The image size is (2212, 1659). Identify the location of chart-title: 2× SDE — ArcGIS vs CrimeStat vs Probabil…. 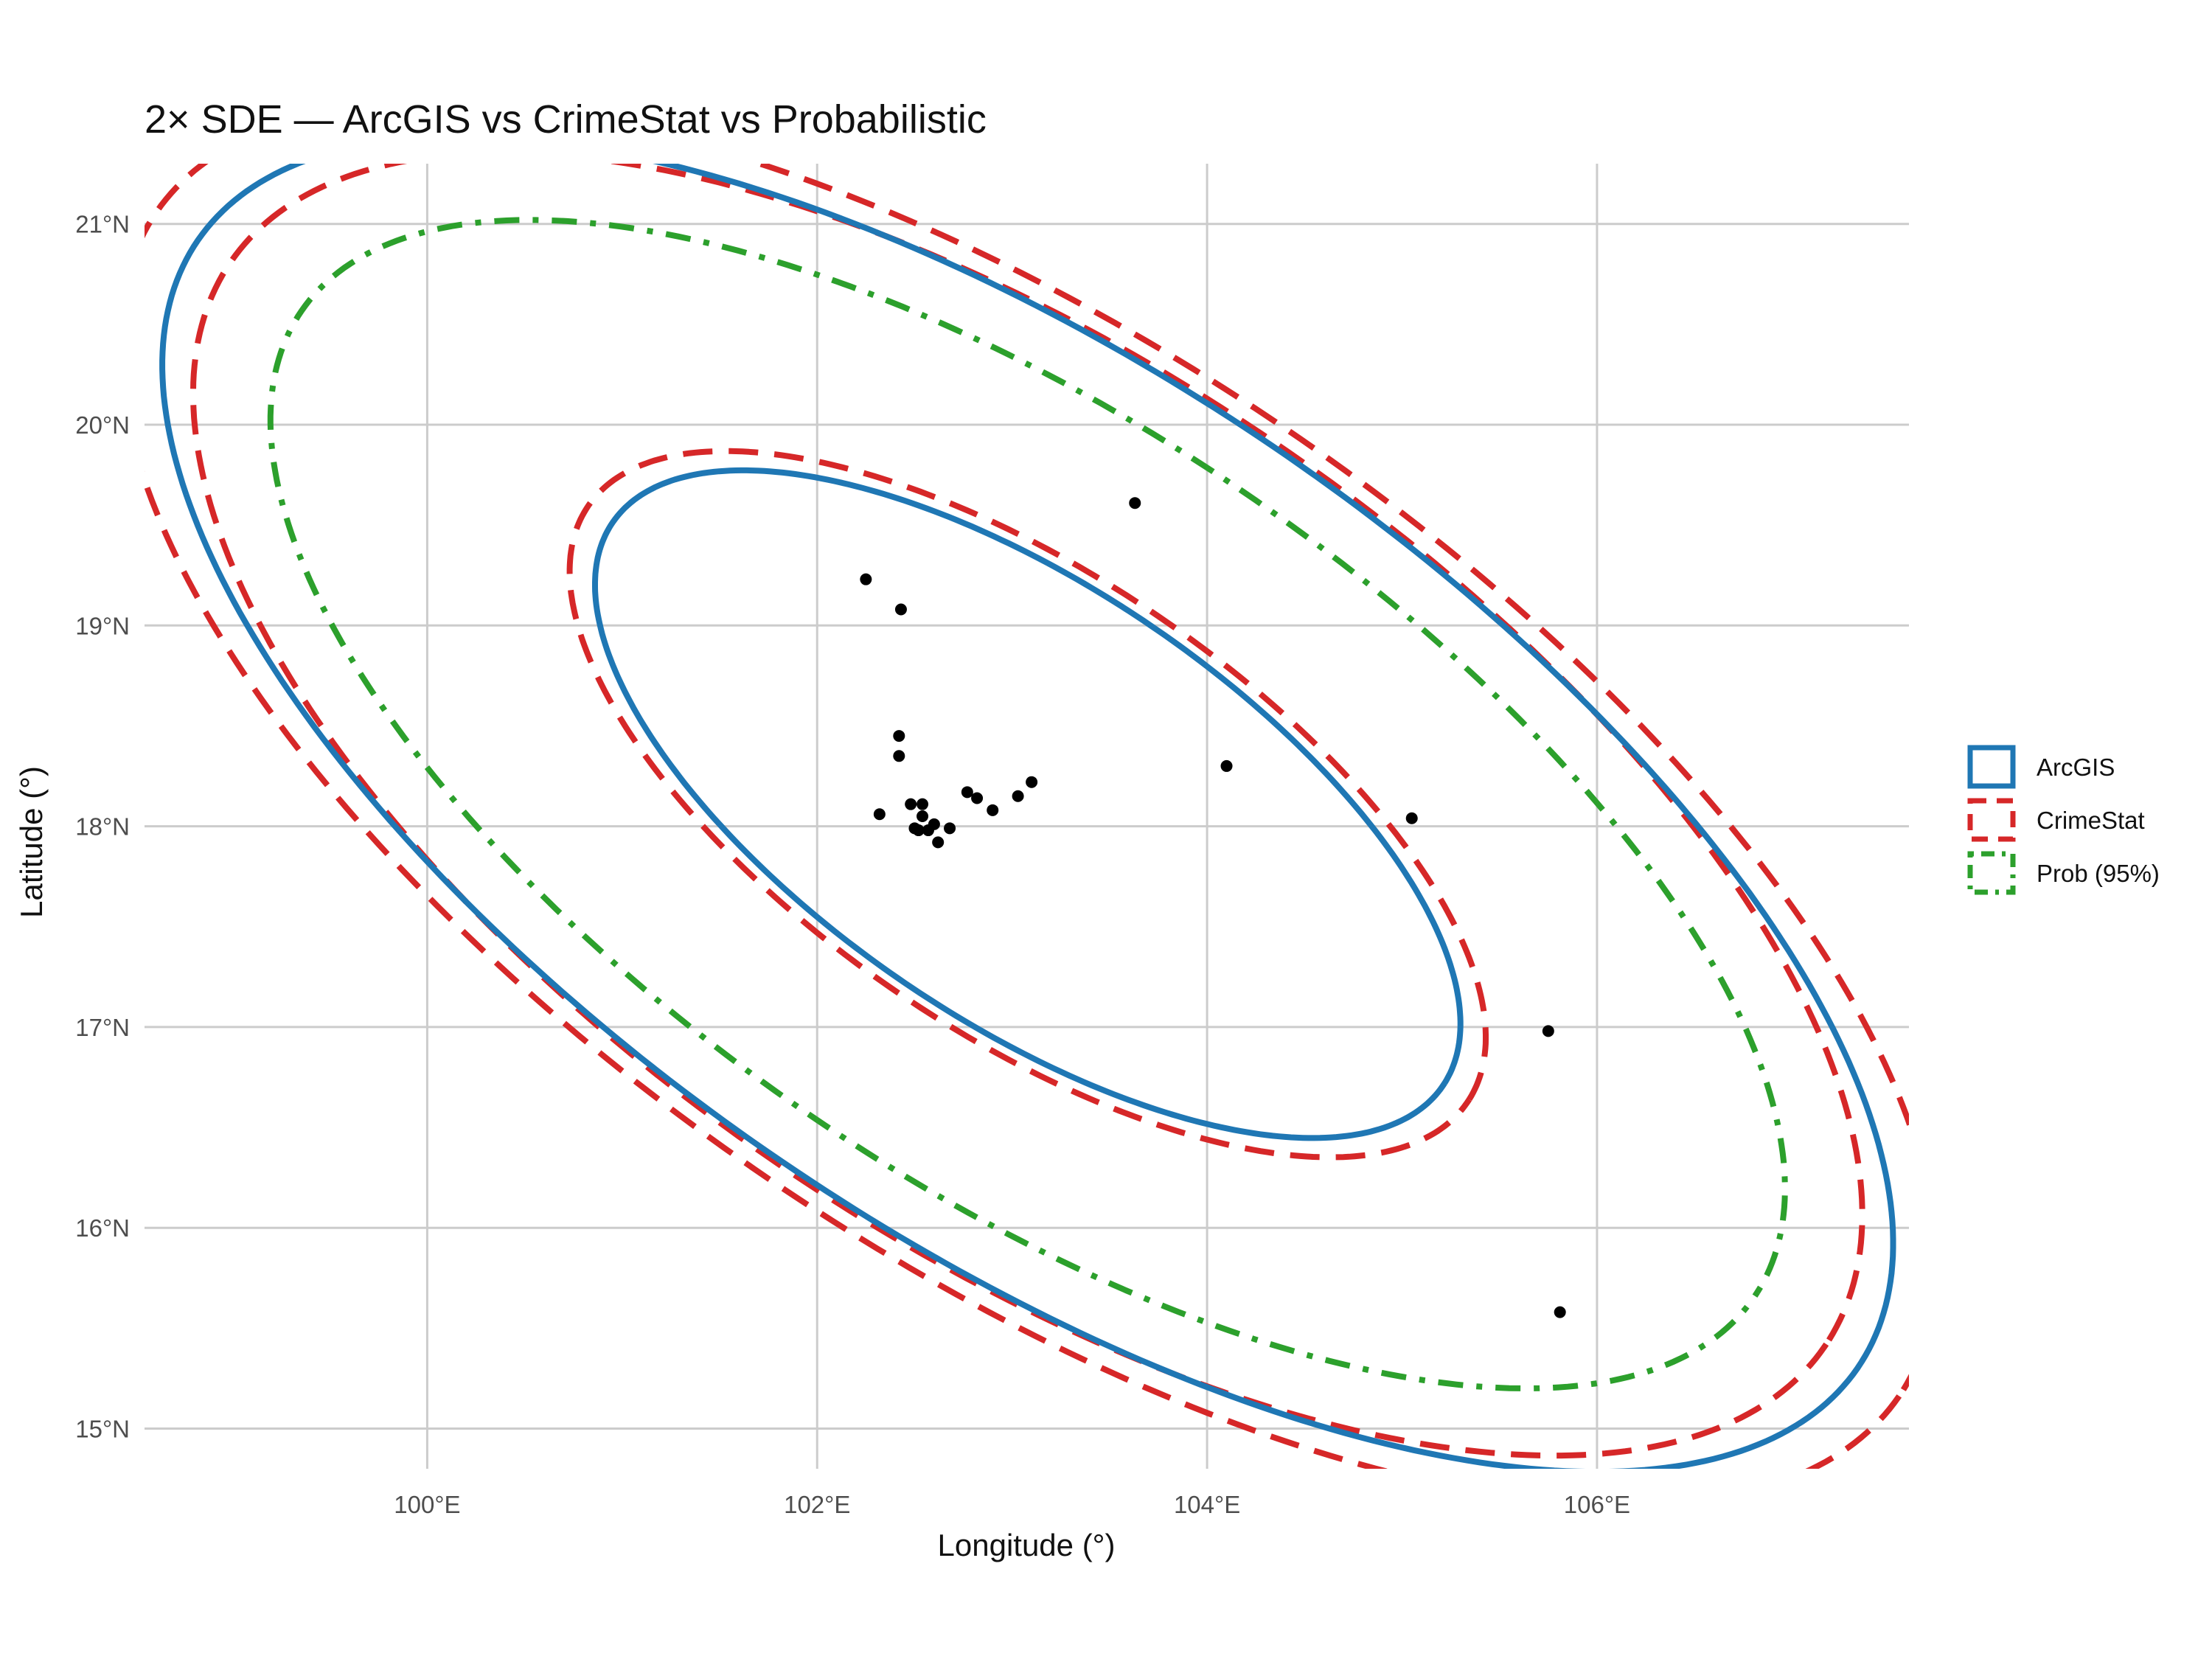
(566, 119).